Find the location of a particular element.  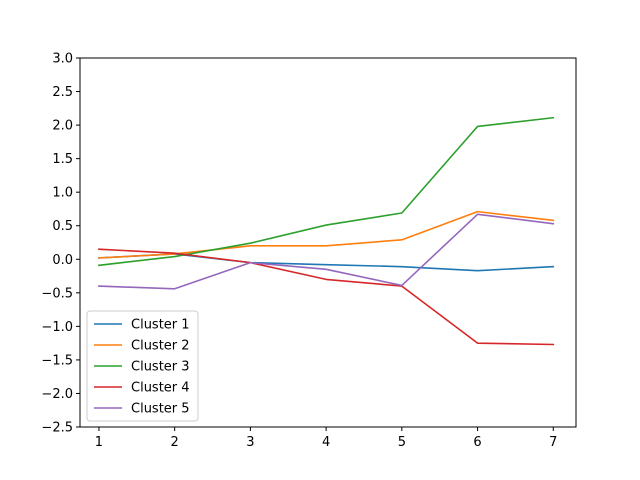

x-tick-label: 3 is located at coordinates (250, 442).